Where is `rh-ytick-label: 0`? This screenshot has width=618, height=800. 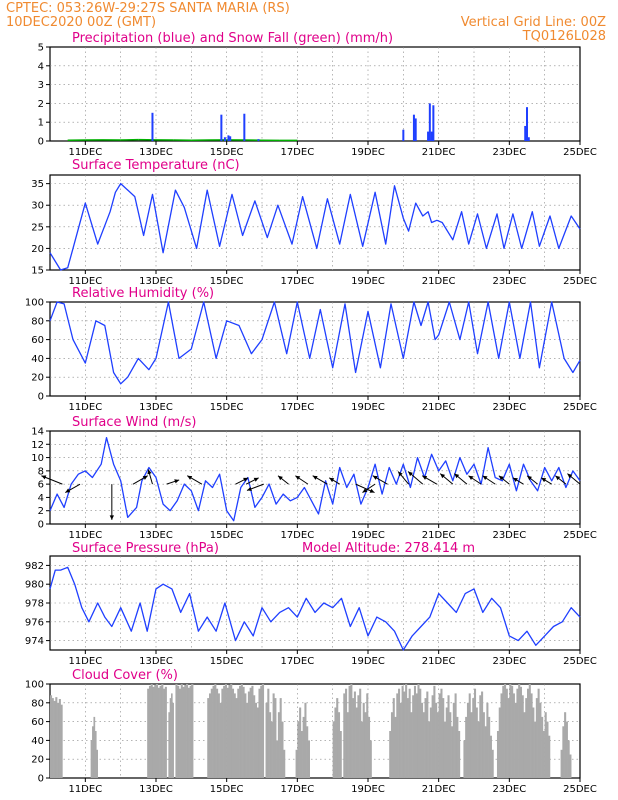 rh-ytick-label: 0 is located at coordinates (41, 397).